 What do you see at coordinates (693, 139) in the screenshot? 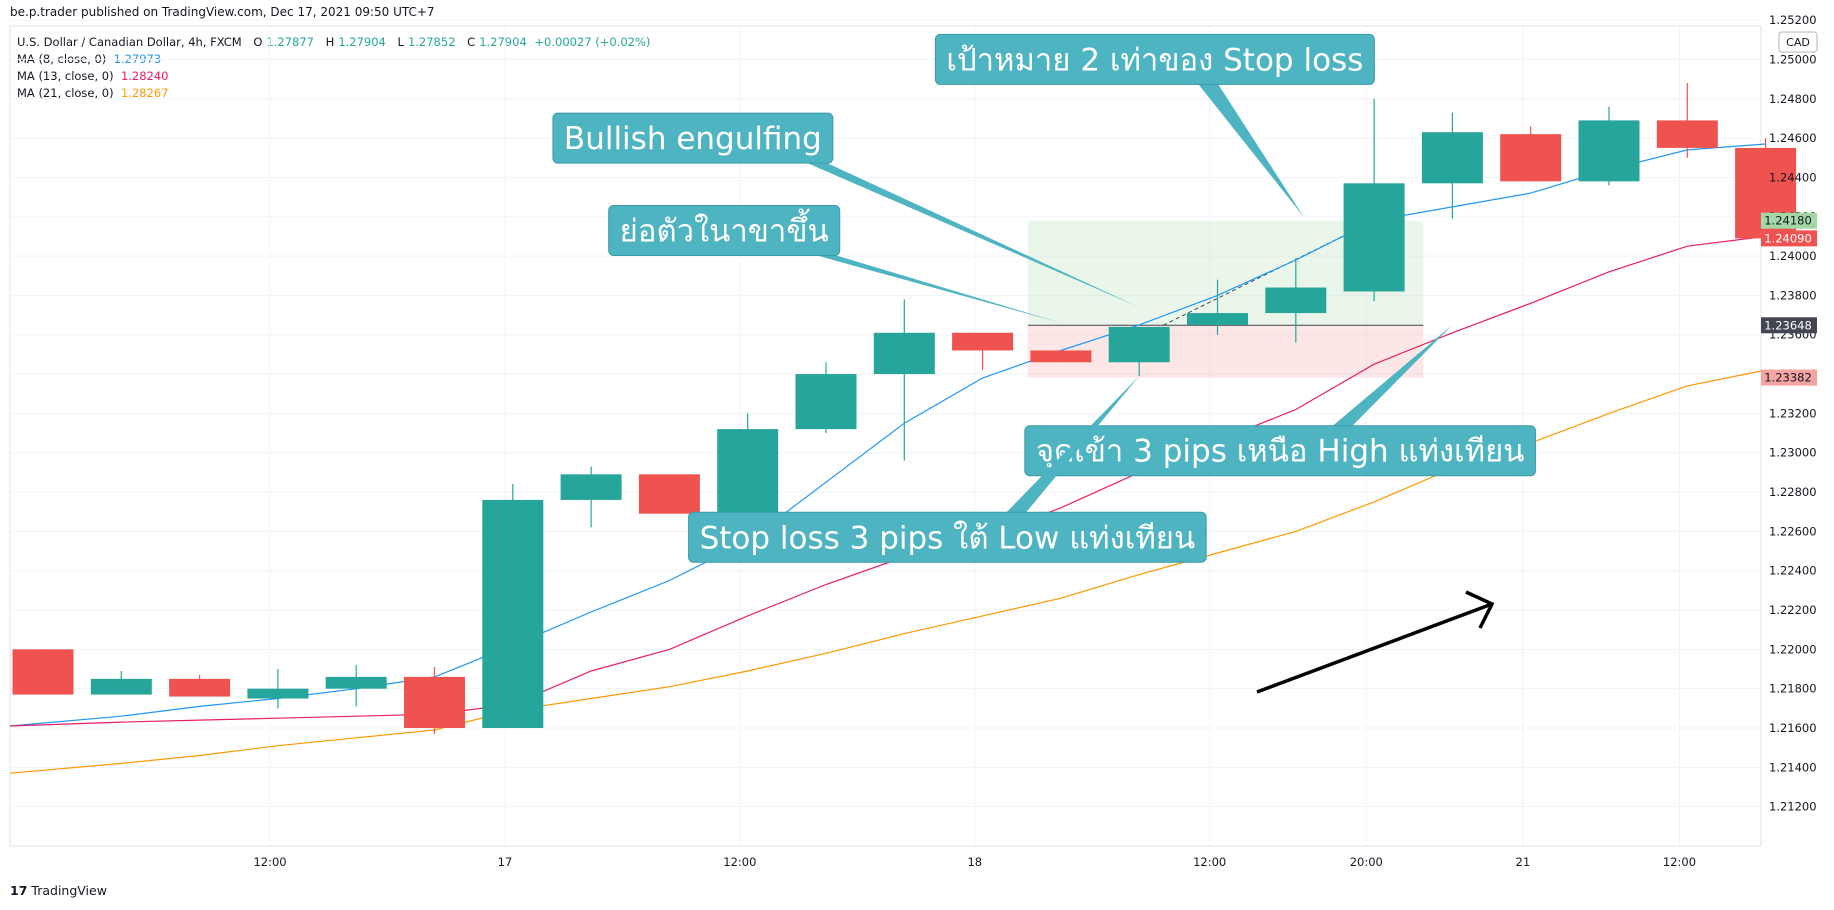
I see `annotation-text-1: Bullish engulfing` at bounding box center [693, 139].